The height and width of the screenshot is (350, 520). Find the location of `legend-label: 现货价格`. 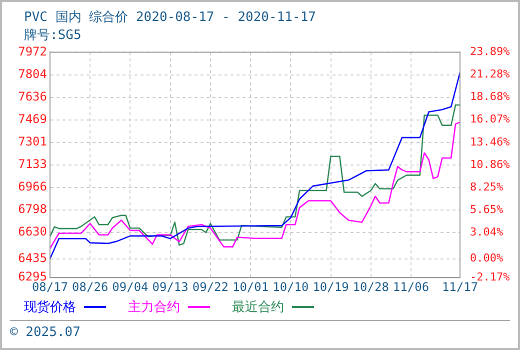

legend-label: 现货价格 is located at coordinates (50, 307).